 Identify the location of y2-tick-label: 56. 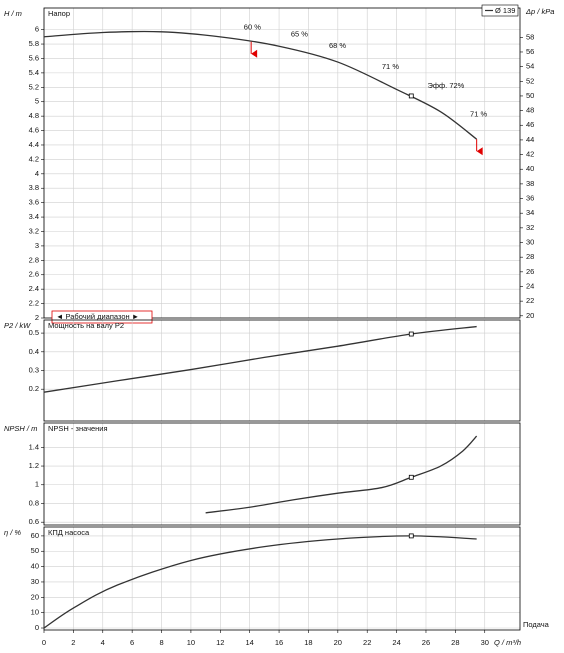
(530, 51).